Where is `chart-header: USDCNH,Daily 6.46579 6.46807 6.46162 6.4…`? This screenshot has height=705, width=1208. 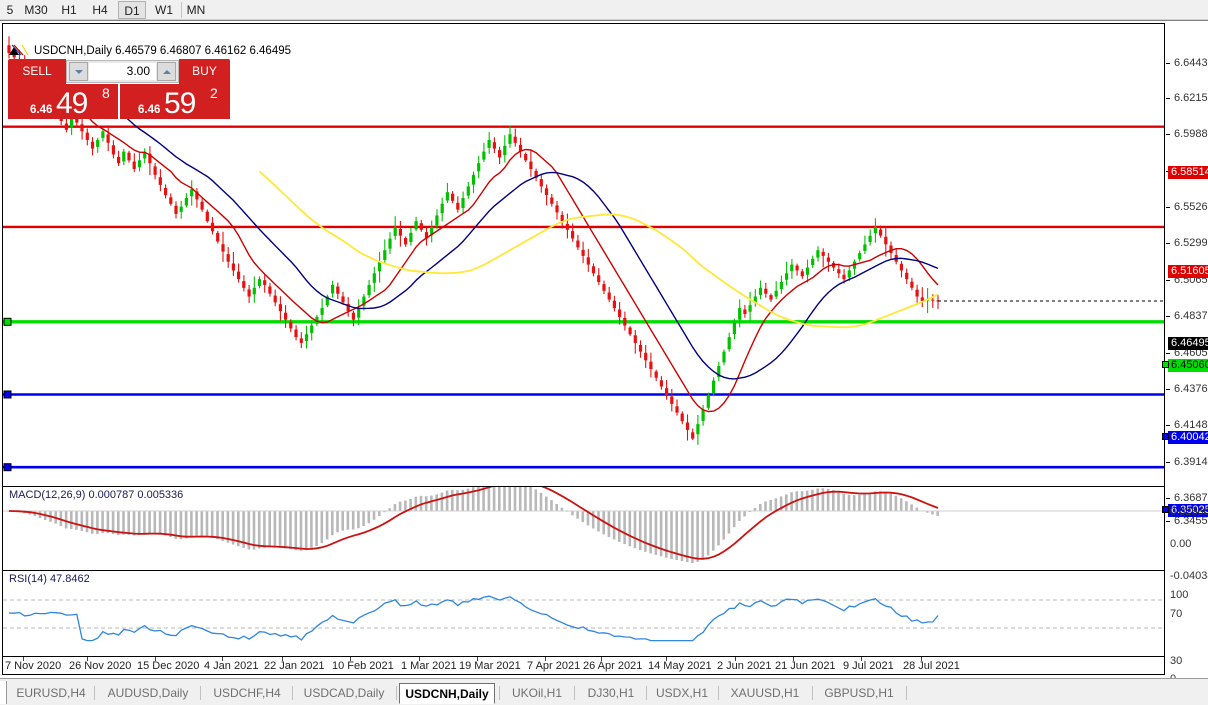
chart-header: USDCNH,Daily 6.46579 6.46807 6.46162 6.4… is located at coordinates (149, 51).